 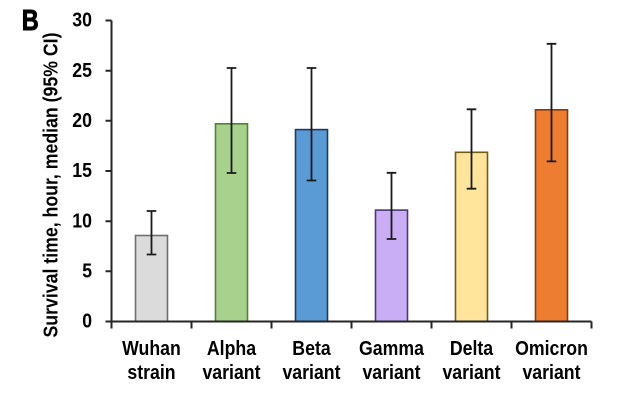 What do you see at coordinates (82, 121) in the screenshot?
I see `svg-text: 20` at bounding box center [82, 121].